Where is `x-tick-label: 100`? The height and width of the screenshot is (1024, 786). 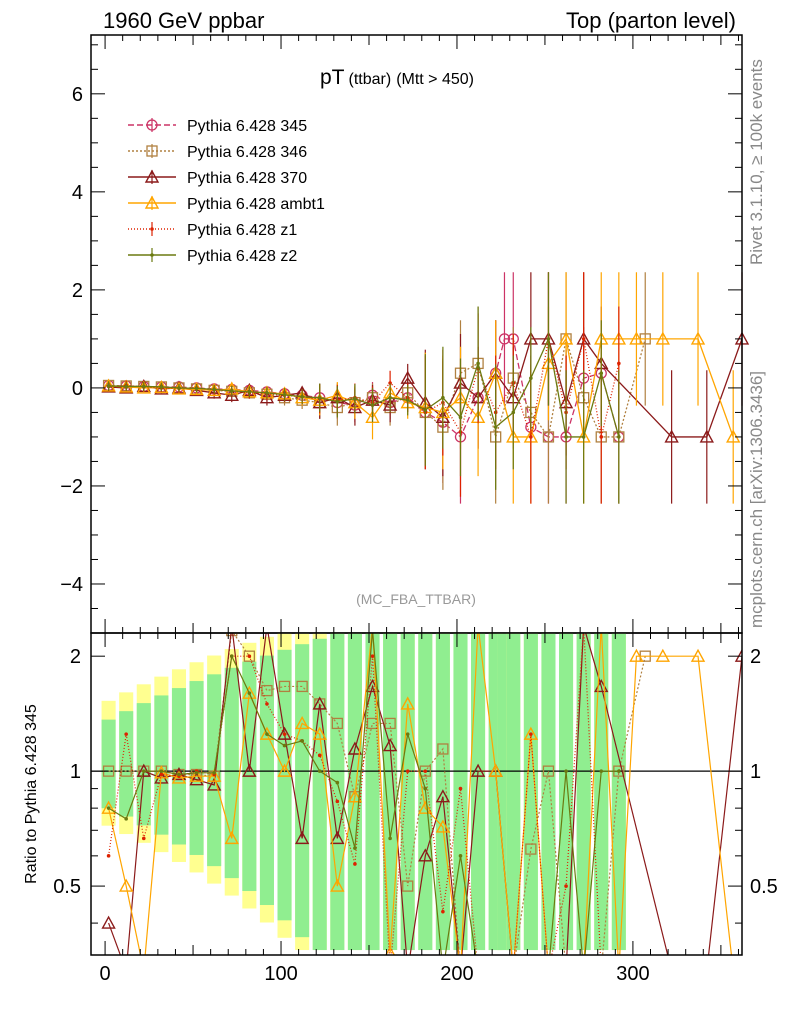
x-tick-label: 100 is located at coordinates (280, 974).